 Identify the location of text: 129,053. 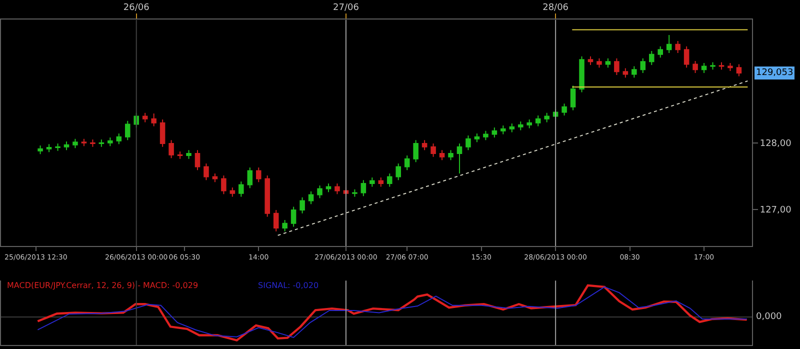
(775, 73).